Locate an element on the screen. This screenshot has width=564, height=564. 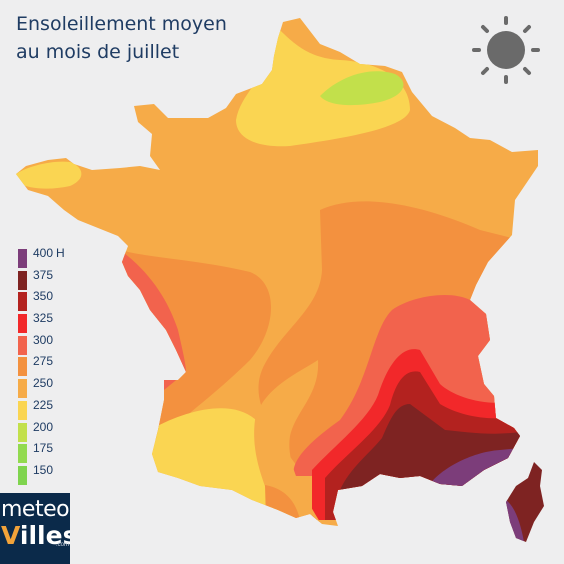
legend-unit: H is located at coordinates (60, 253).